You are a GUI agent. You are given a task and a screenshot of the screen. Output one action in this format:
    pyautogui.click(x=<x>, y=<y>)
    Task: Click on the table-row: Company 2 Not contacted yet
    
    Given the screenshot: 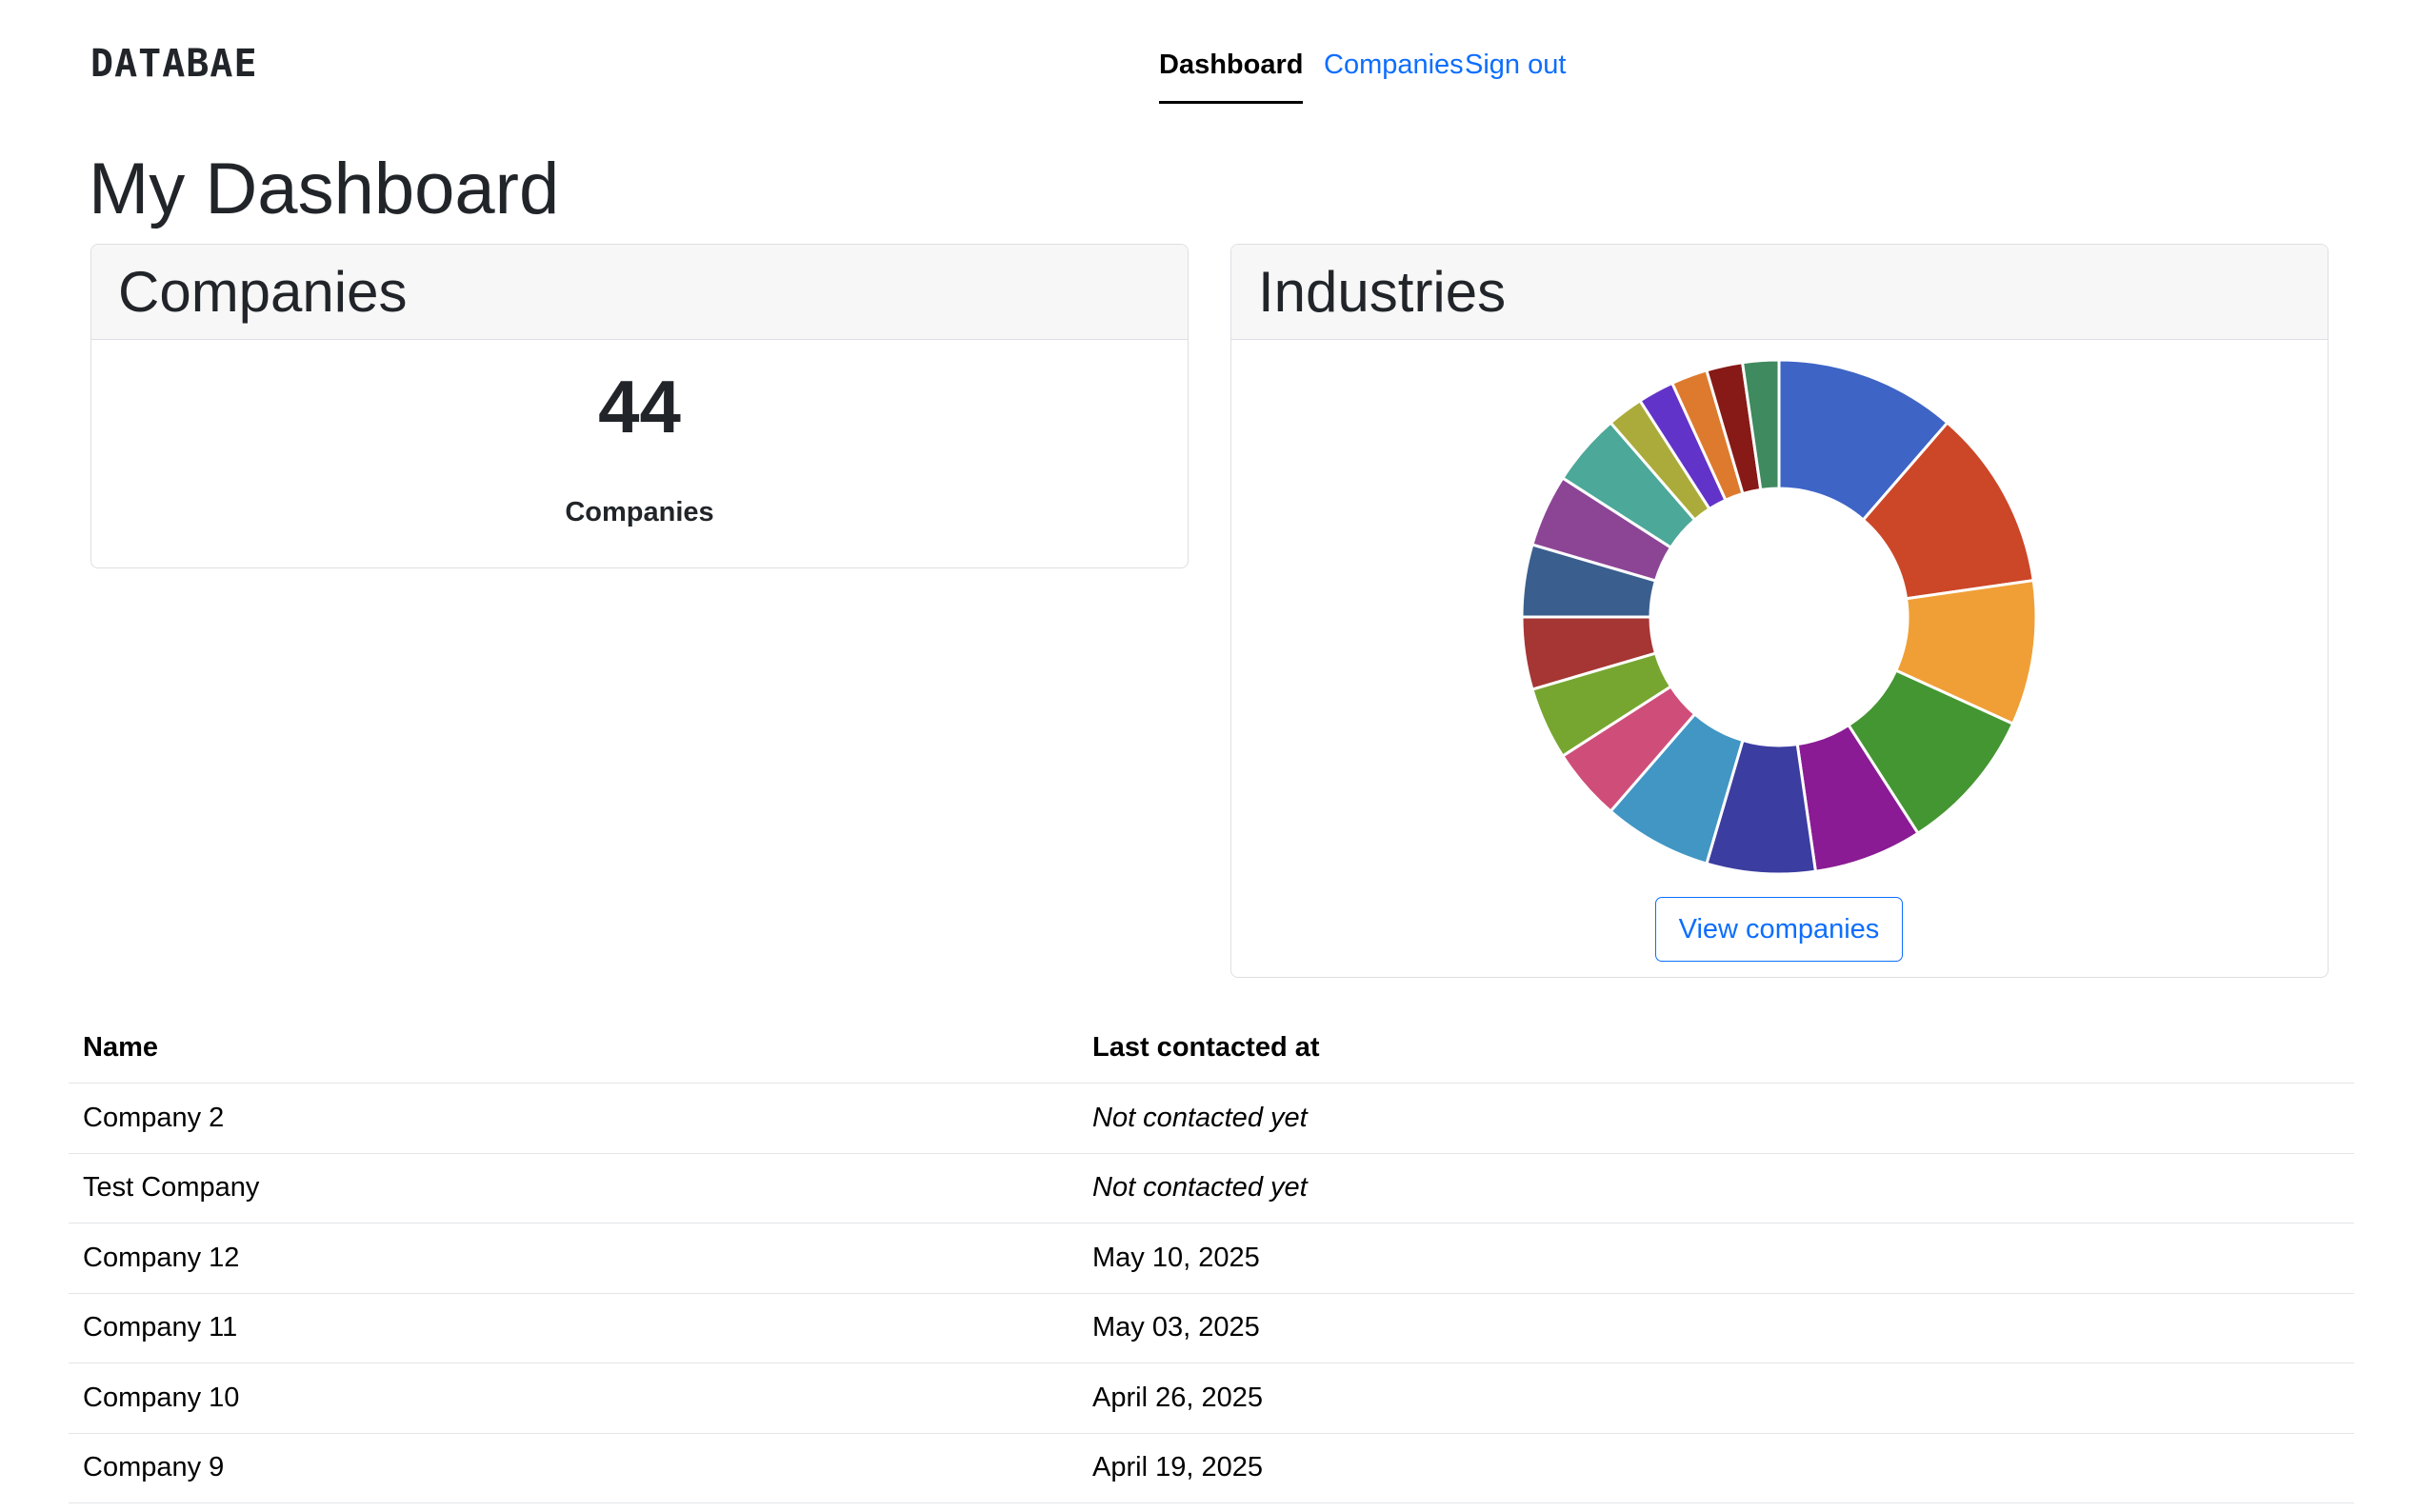 What is the action you would take?
    pyautogui.click(x=1211, y=1118)
    